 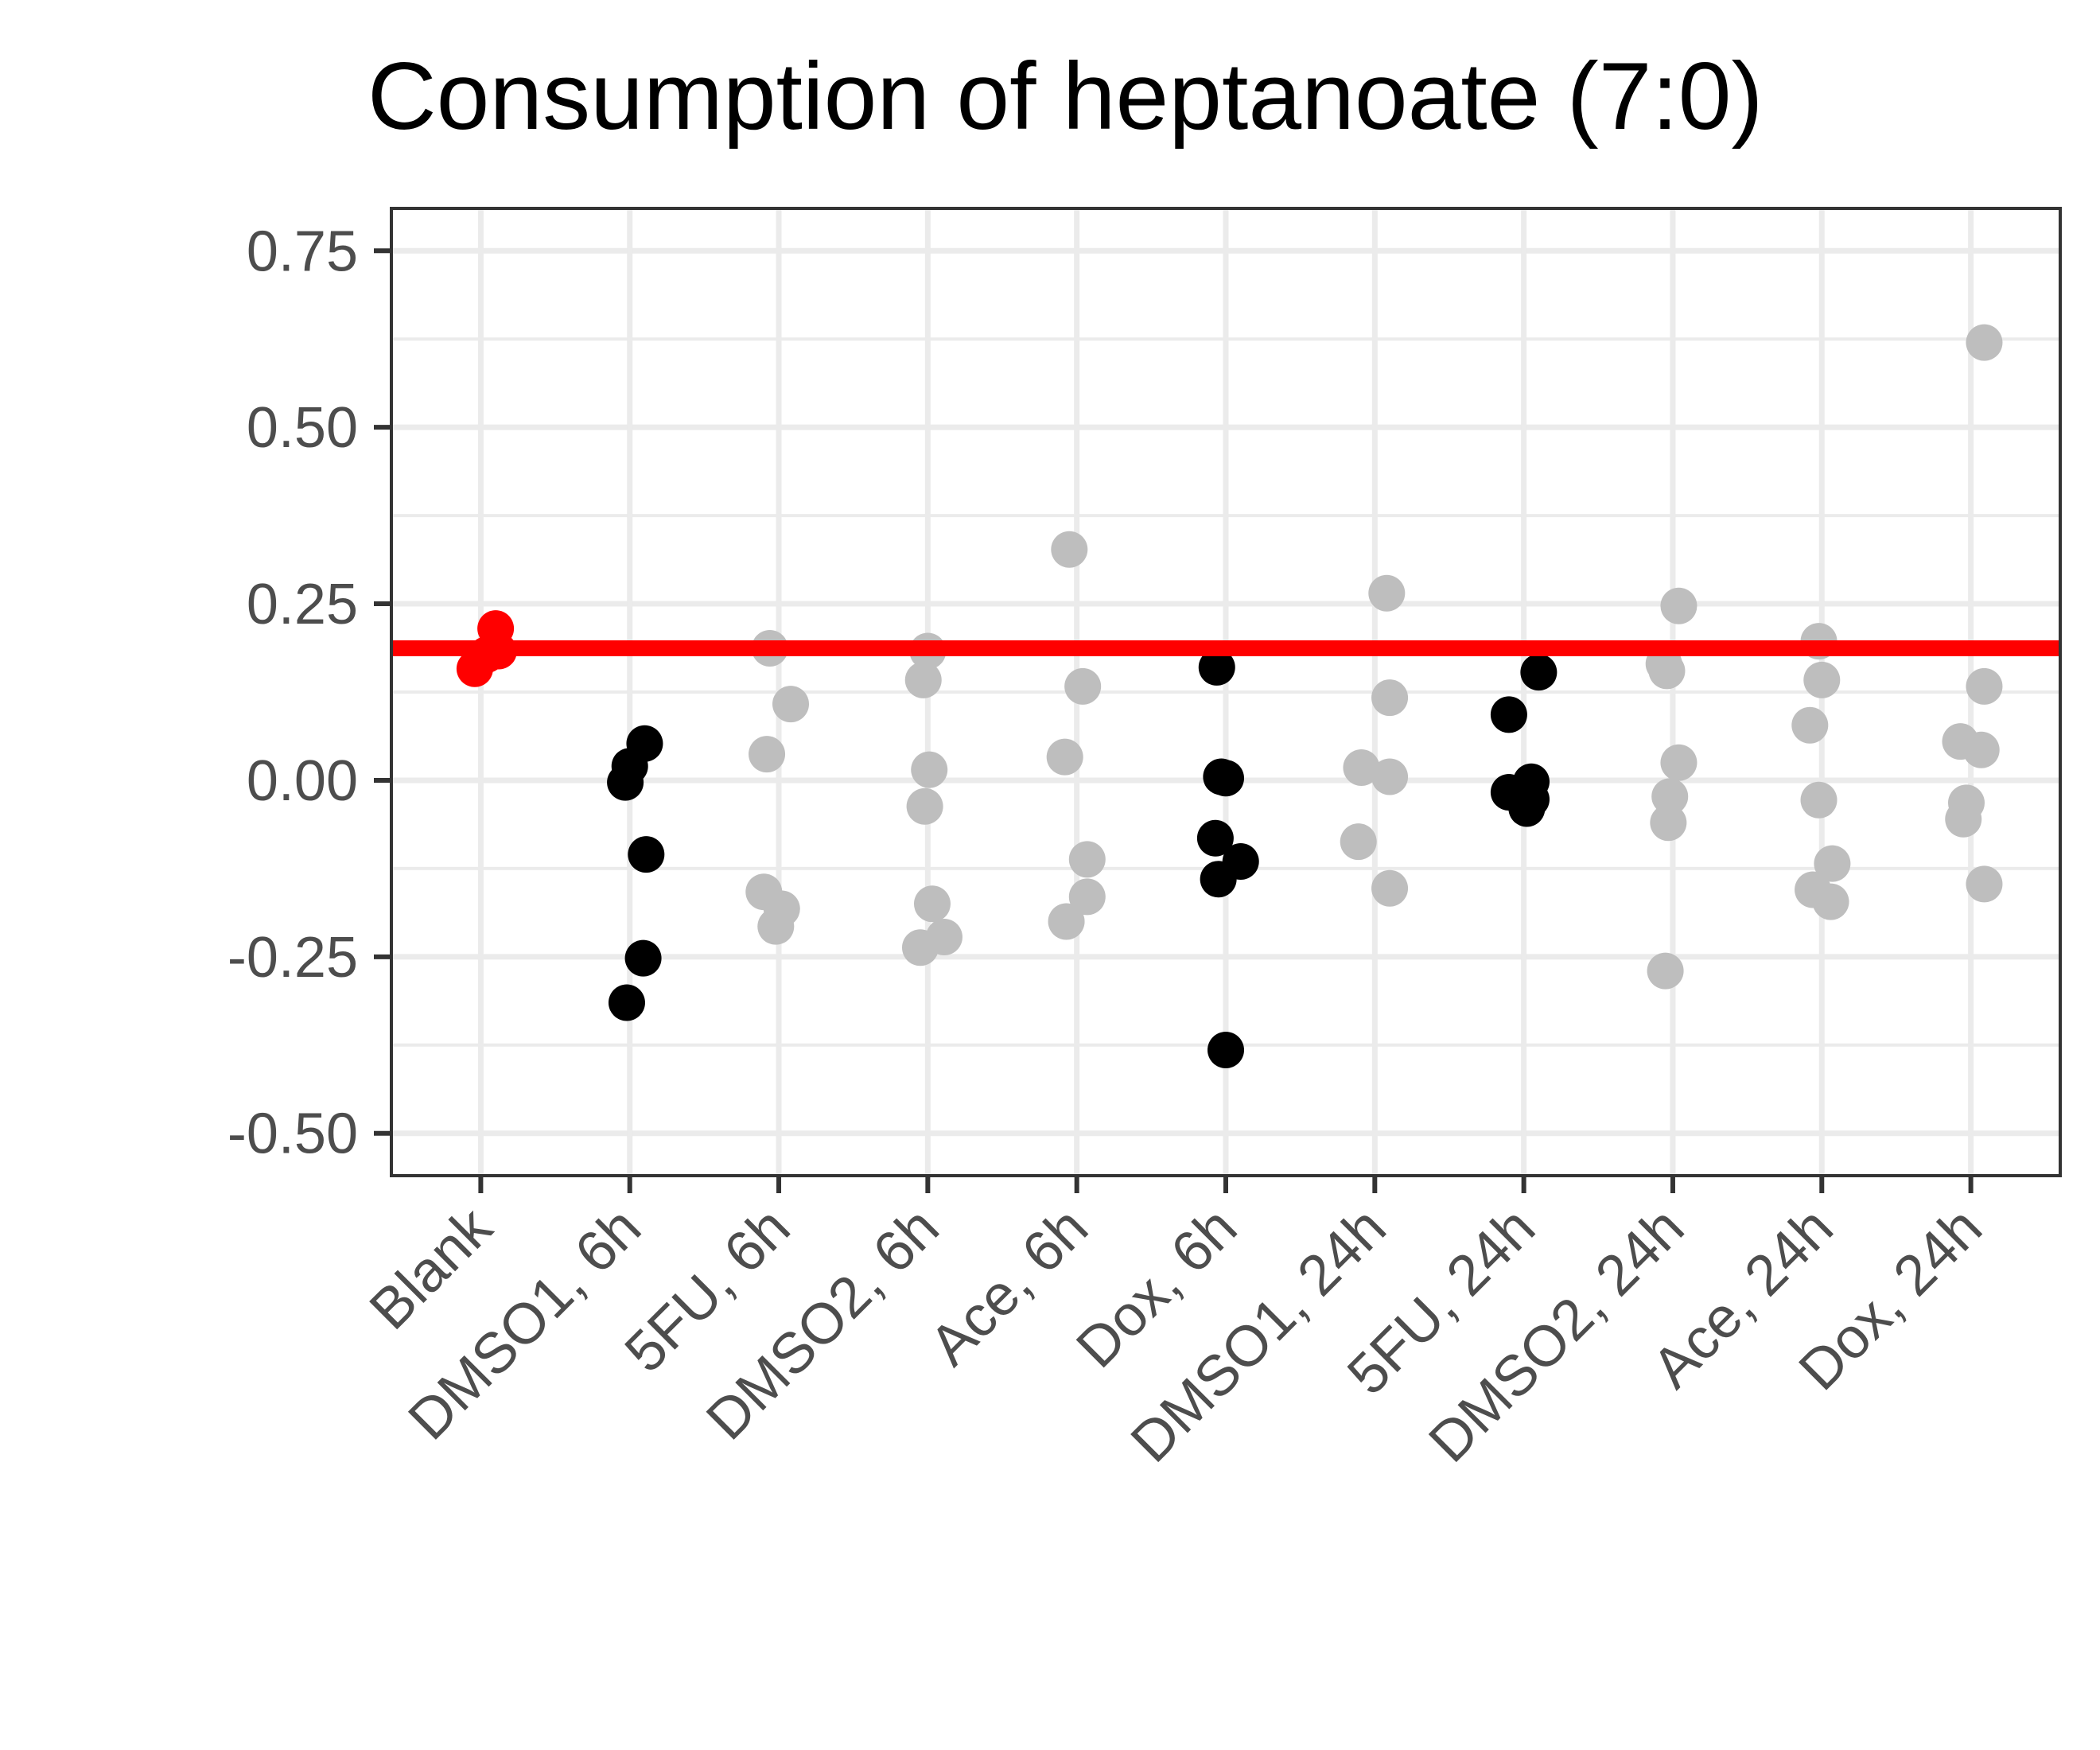 What do you see at coordinates (293, 958) in the screenshot?
I see `y-tick-label: -0.25` at bounding box center [293, 958].